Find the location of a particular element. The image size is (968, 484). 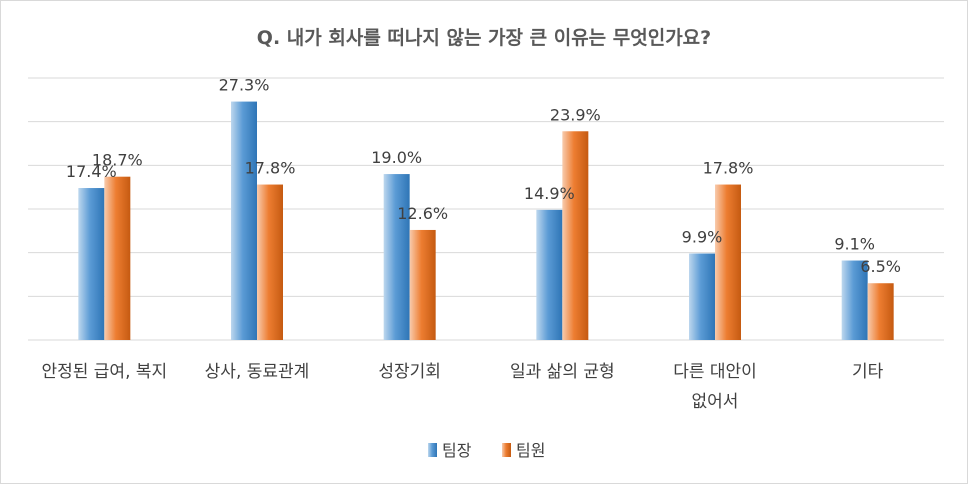

category-label: 안정된 급여, 복지 is located at coordinates (104, 372).